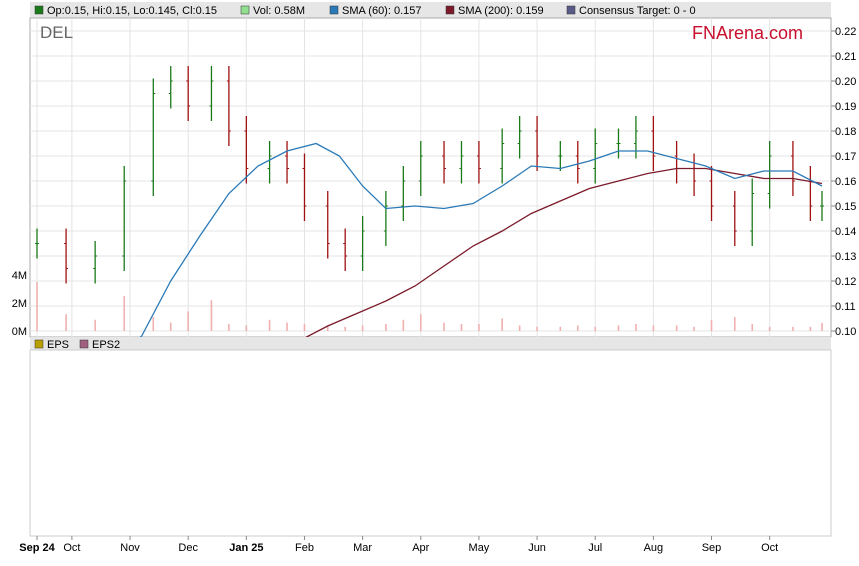 The image size is (859, 566). I want to click on x-tick-label: Sep 24, so click(37, 548).